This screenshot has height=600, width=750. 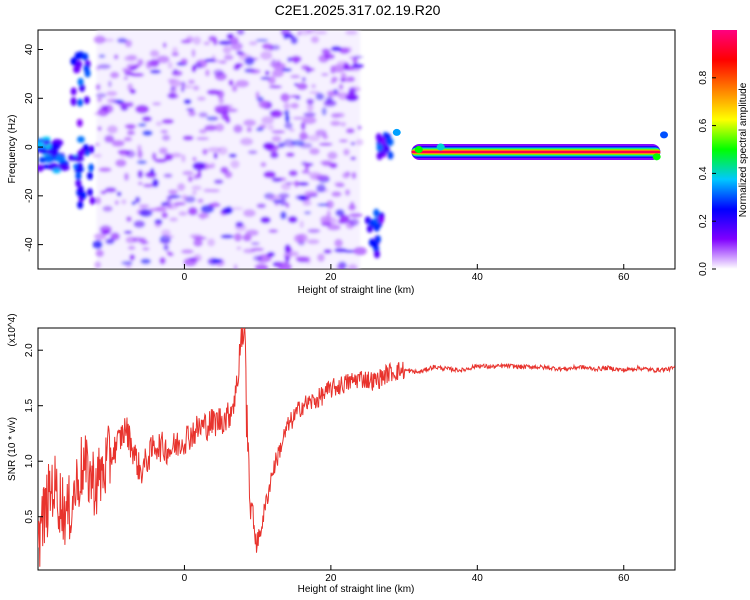 What do you see at coordinates (703, 269) in the screenshot?
I see `colorbar-tick-label: 0.0` at bounding box center [703, 269].